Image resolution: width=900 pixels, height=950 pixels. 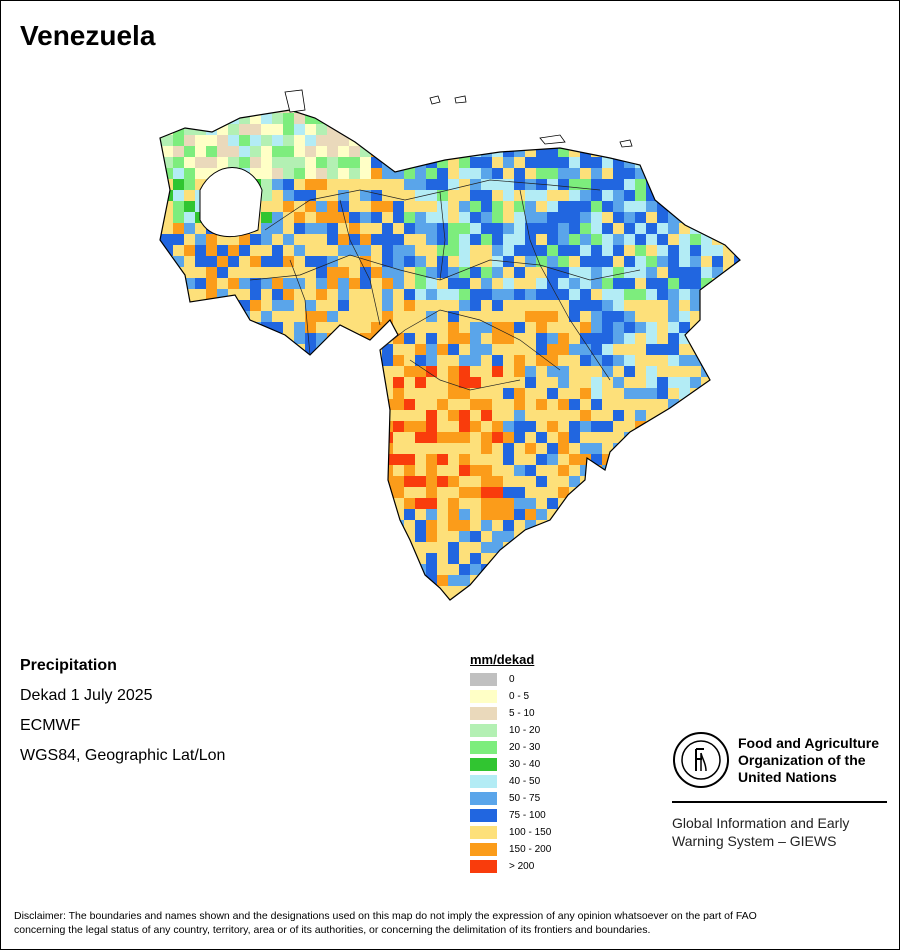 I want to click on fao-name-line3: United Nations, so click(x=787, y=777).